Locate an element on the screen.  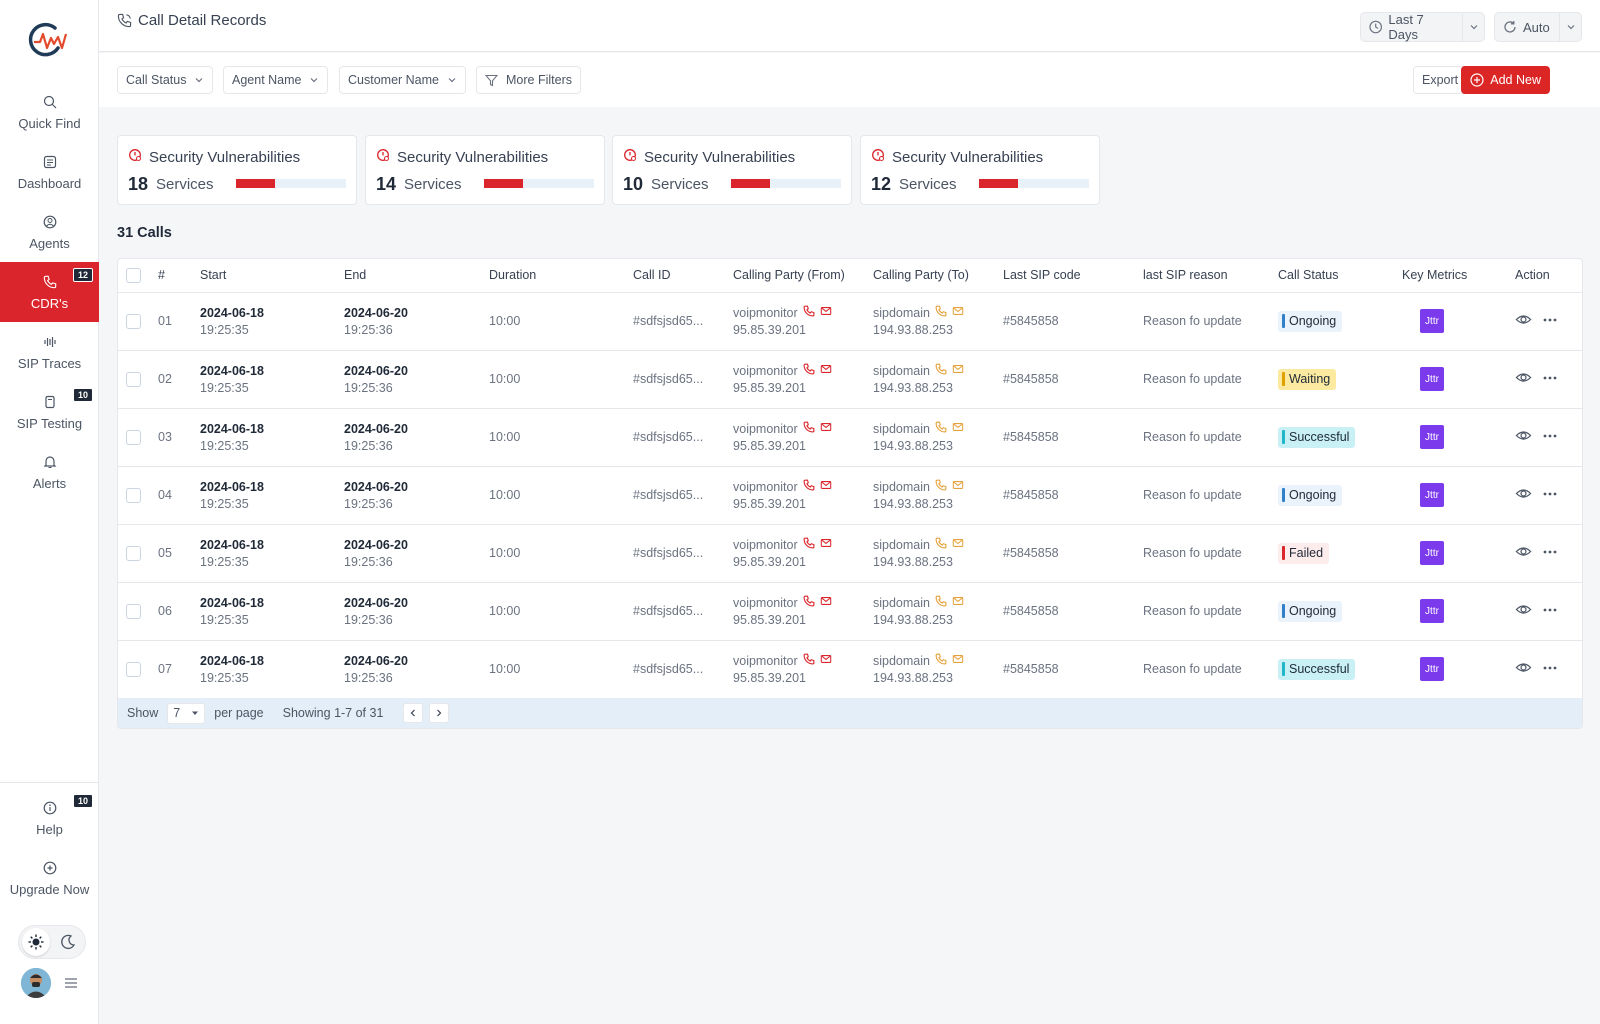
column-header-calling-party-to: Calling Party (To) is located at coordinates (934, 276).